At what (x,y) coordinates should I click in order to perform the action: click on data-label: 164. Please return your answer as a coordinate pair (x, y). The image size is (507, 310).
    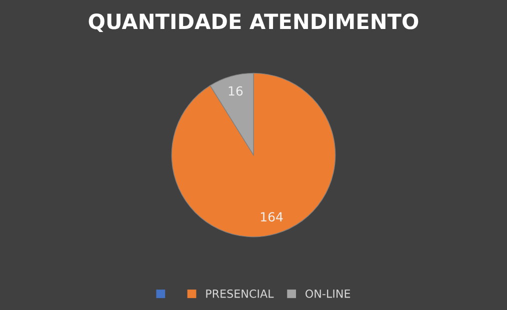
    Looking at the image, I should click on (271, 217).